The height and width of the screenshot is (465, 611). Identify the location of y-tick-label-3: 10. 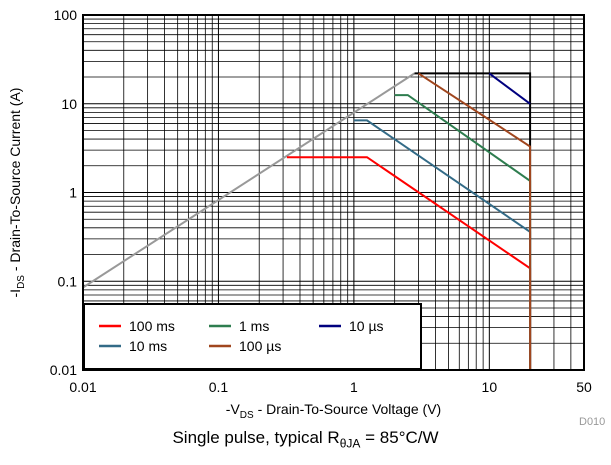
(69, 104).